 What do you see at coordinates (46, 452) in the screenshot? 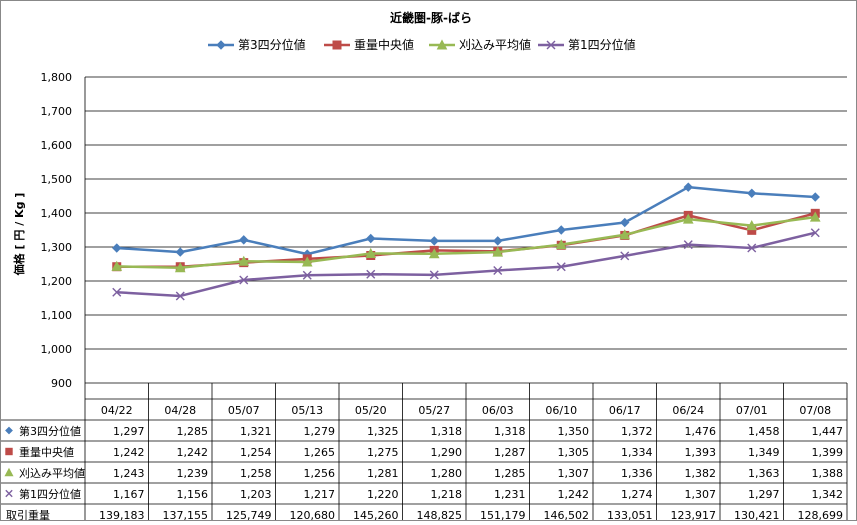
I see `table-row-label: 重量中央値` at bounding box center [46, 452].